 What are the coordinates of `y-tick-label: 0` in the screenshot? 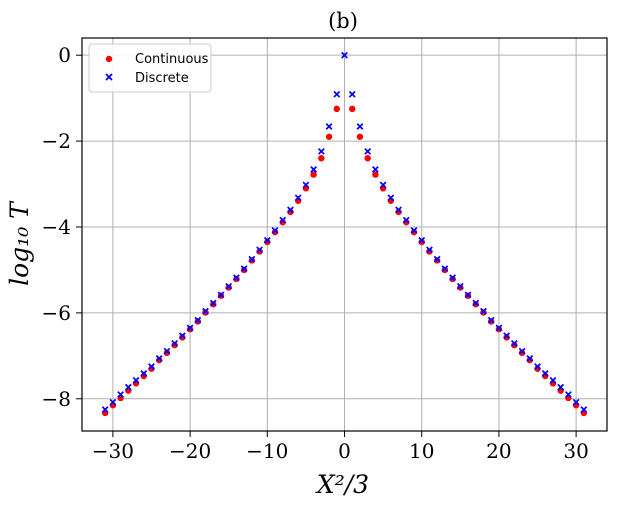 It's located at (64, 55).